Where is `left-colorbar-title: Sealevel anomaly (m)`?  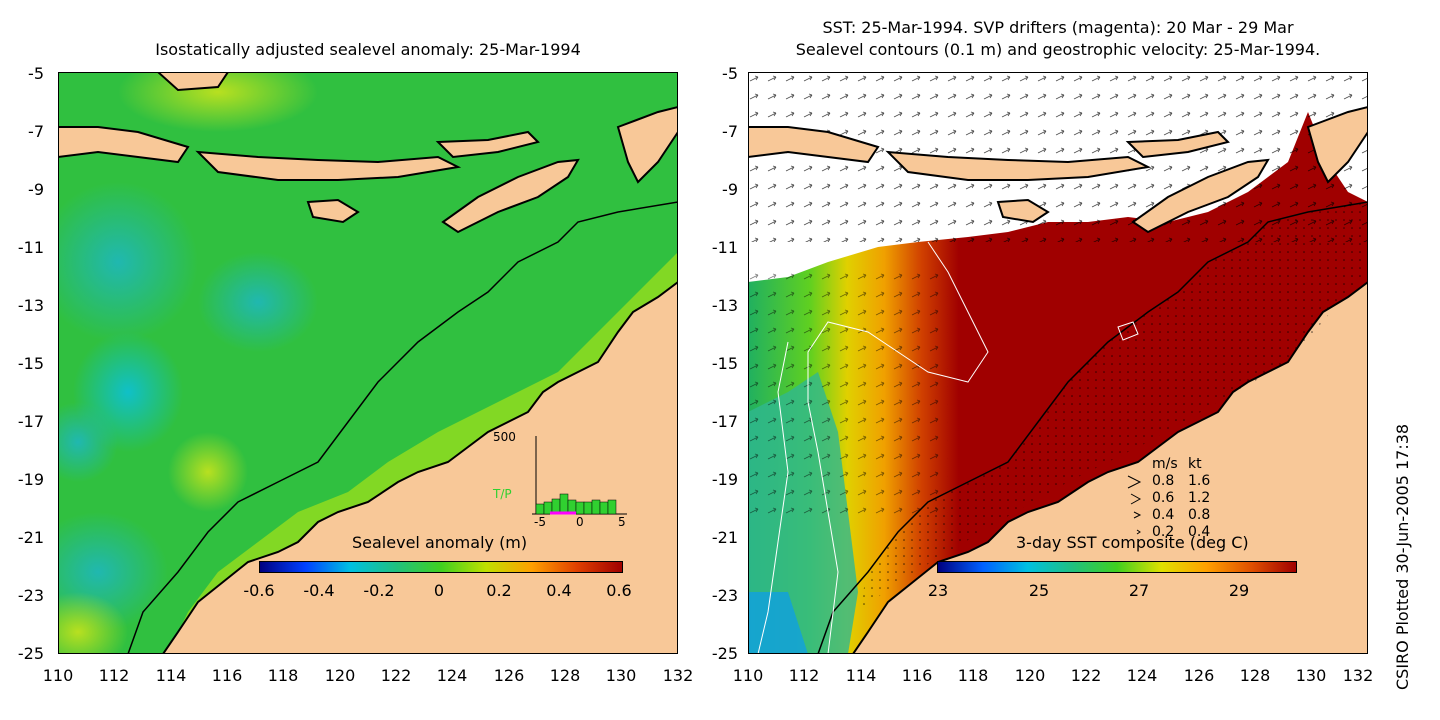
left-colorbar-title: Sealevel anomaly (m) is located at coordinates (440, 542).